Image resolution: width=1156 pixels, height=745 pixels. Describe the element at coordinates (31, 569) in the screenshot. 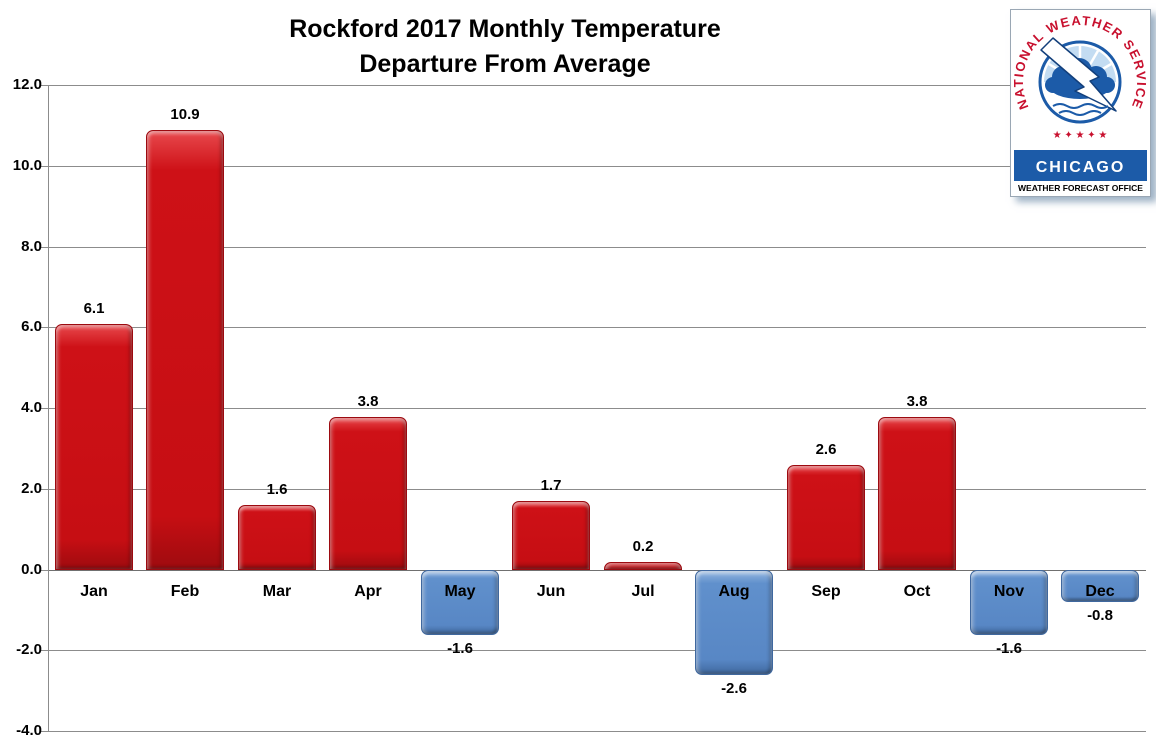

I see `y-axis-label: 0.0` at that location.